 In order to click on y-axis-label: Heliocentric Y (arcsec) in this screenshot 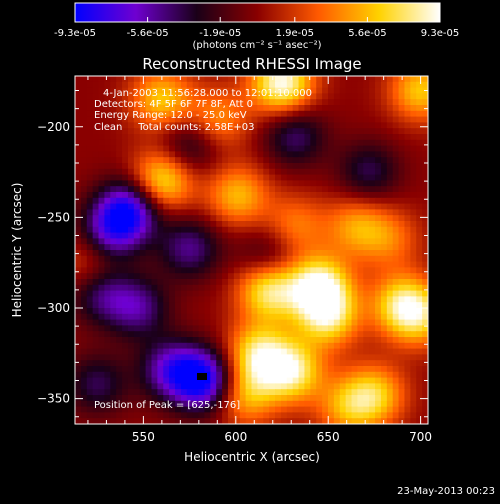, I will do `click(17, 250)`.